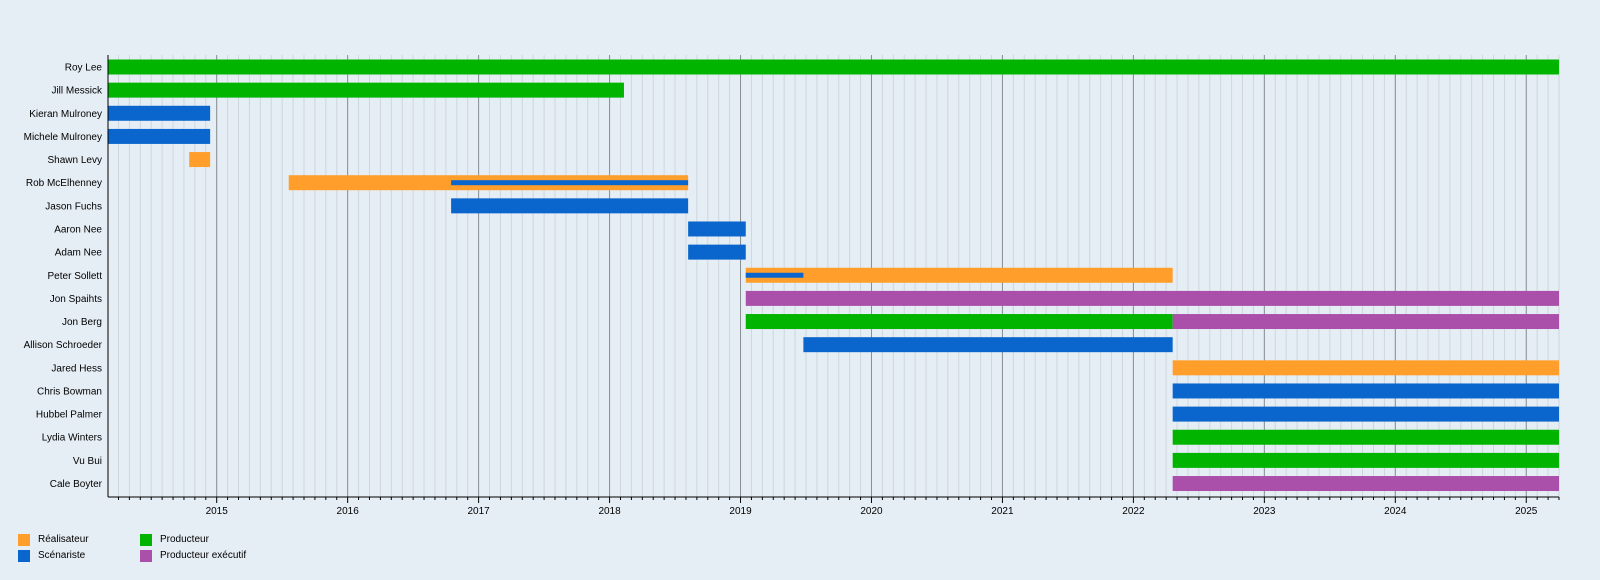 The width and height of the screenshot is (1600, 580). What do you see at coordinates (65, 114) in the screenshot?
I see `person-label: Kieran Mulroney` at bounding box center [65, 114].